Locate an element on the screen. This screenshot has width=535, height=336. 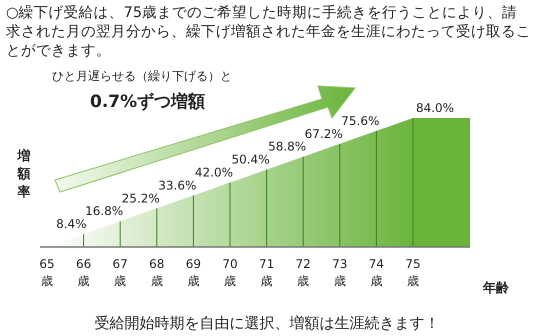
x-tick-label: 69歳 is located at coordinates (194, 272).